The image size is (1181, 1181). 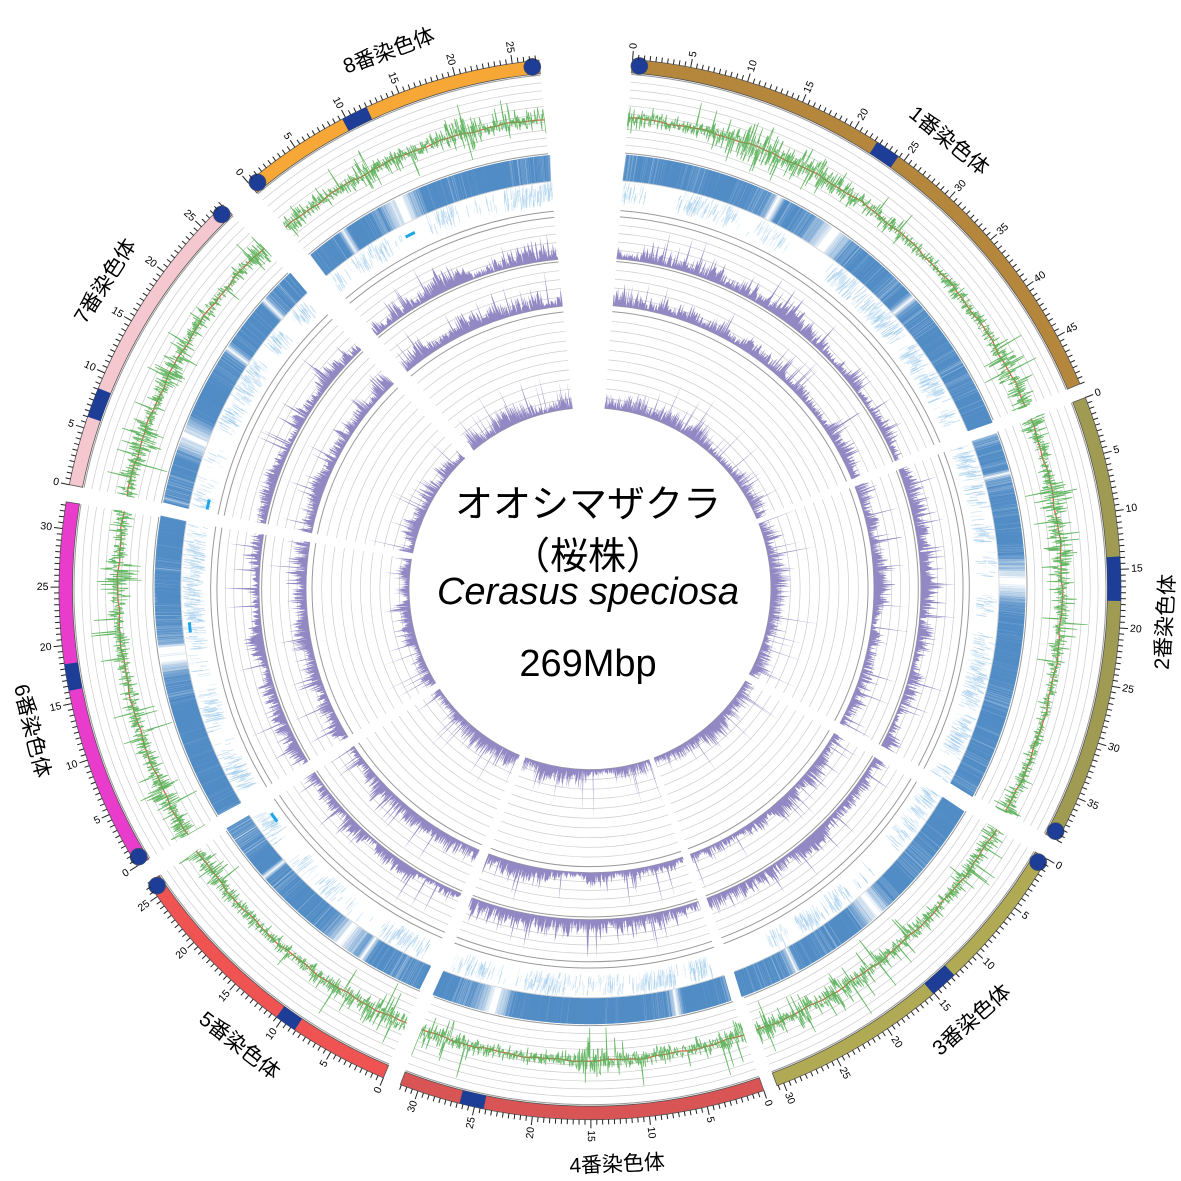 What do you see at coordinates (1072, 328) in the screenshot?
I see `svg-text: 45` at bounding box center [1072, 328].